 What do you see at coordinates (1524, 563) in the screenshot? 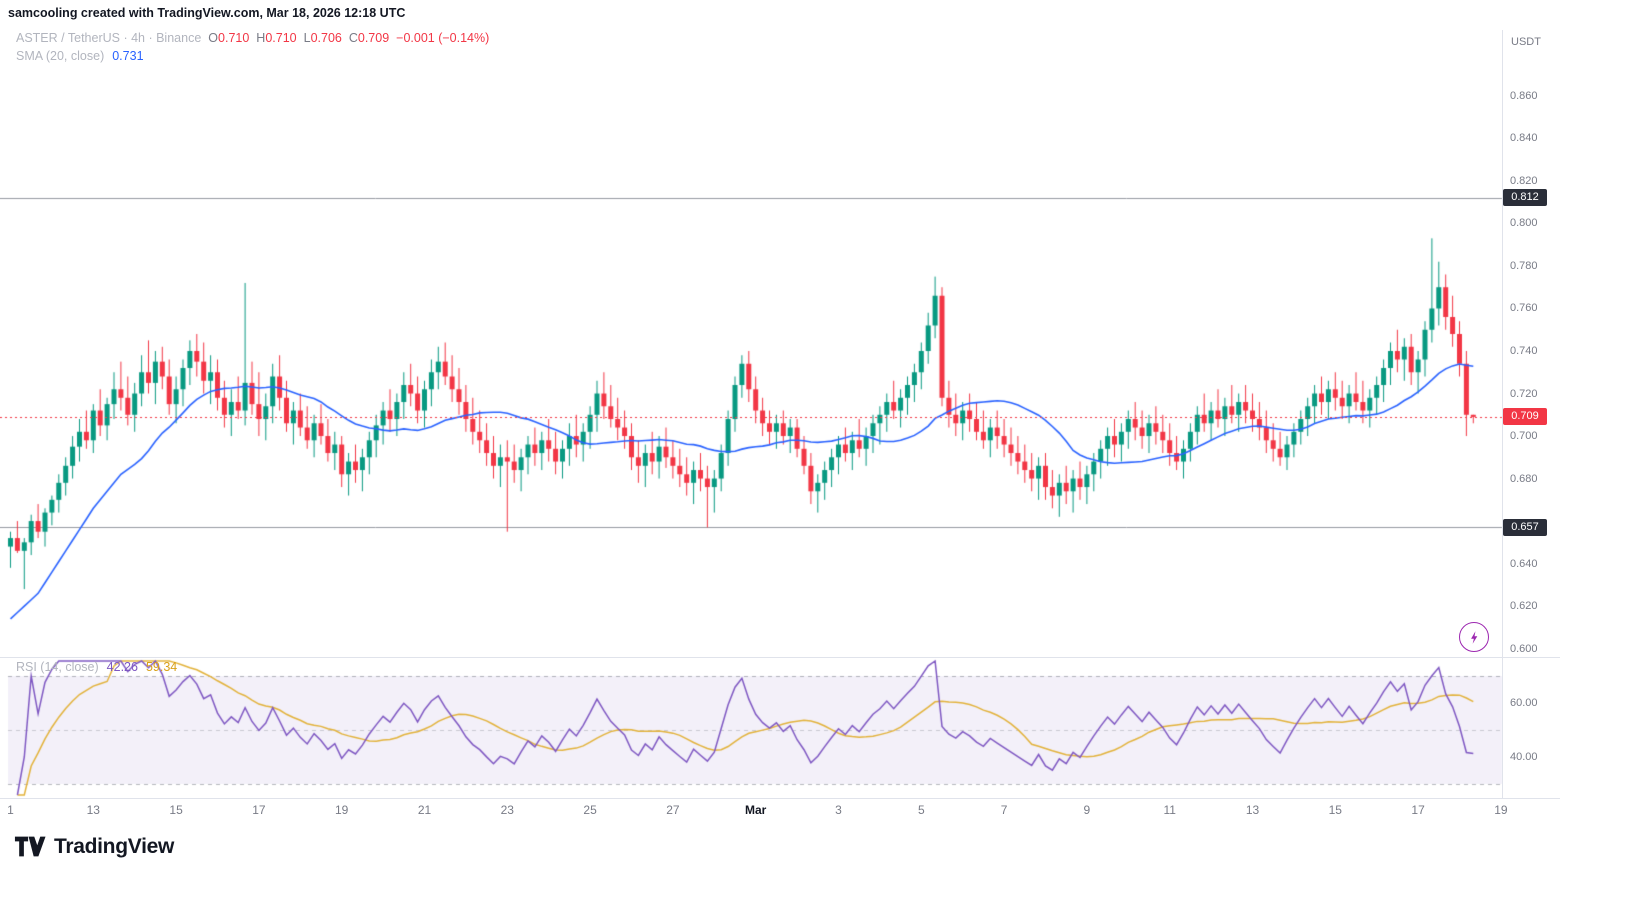
I see `price-tick: 0.640` at bounding box center [1524, 563].